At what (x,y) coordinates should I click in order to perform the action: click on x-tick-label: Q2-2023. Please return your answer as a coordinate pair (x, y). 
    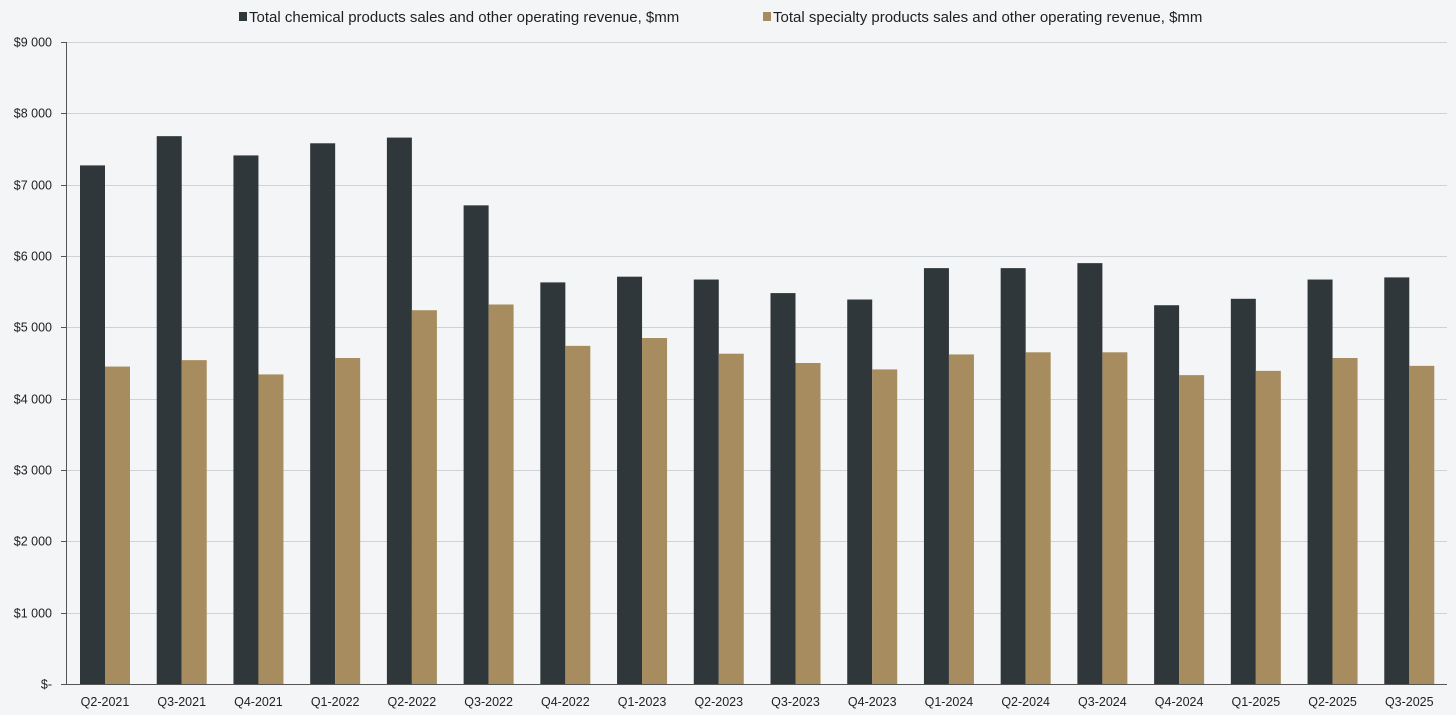
    Looking at the image, I should click on (718, 702).